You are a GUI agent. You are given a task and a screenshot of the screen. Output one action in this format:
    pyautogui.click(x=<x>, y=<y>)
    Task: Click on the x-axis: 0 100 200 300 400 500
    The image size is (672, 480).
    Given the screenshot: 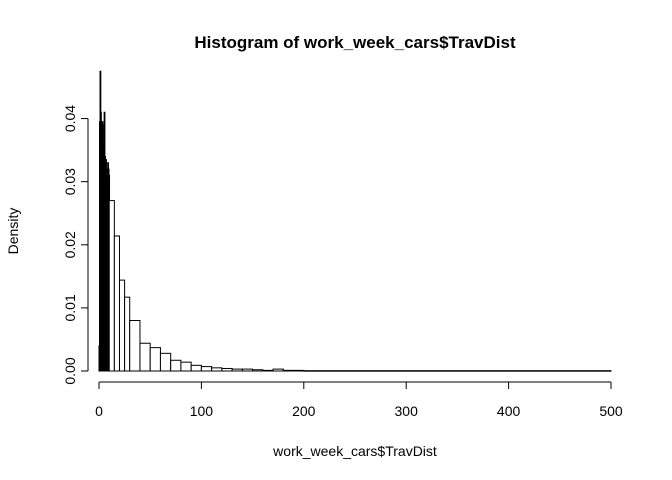 What is the action you would take?
    pyautogui.click(x=359, y=400)
    